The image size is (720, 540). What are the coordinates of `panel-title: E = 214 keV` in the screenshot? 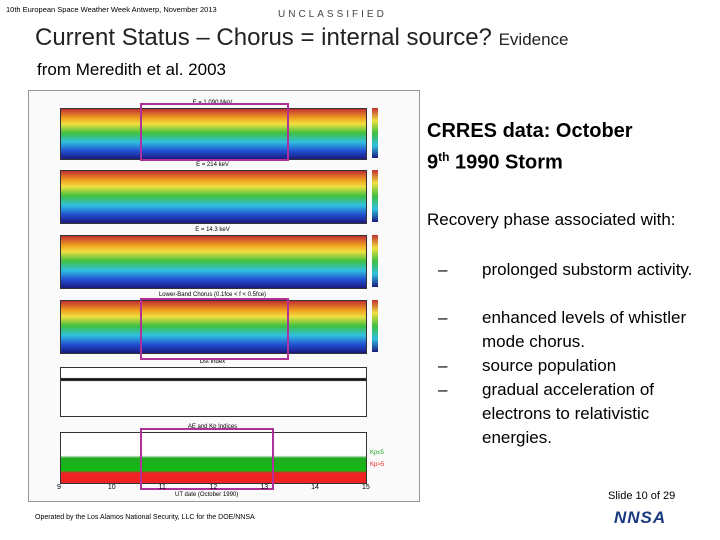 It's located at (212, 165).